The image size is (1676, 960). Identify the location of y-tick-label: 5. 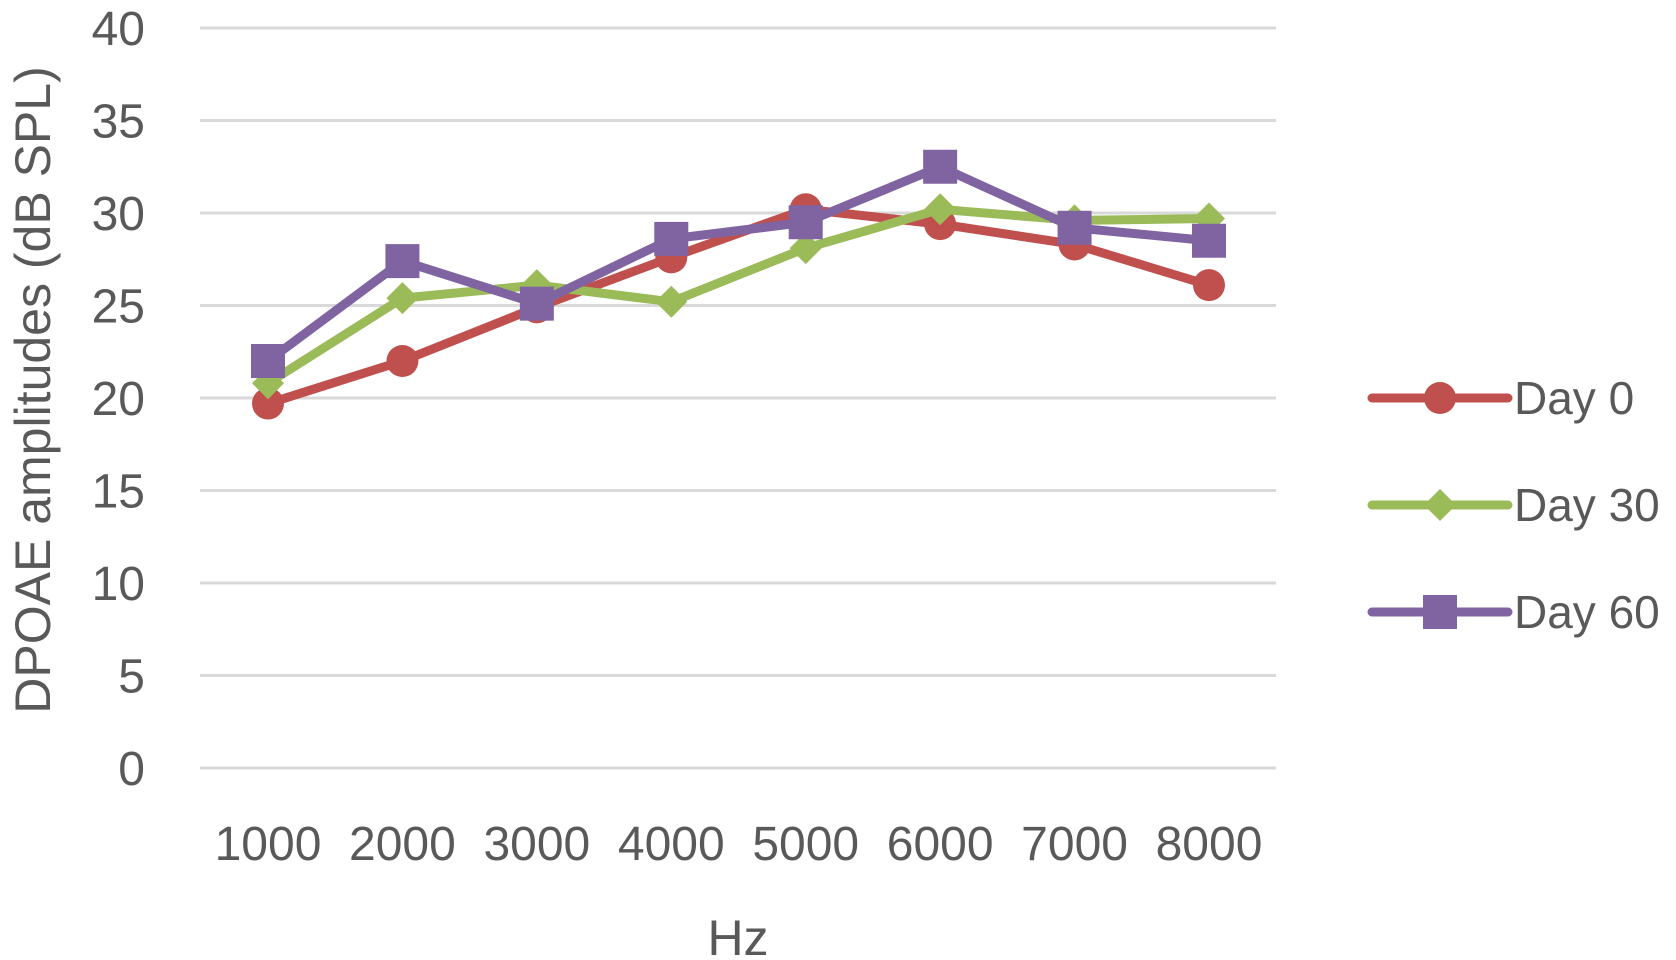
(131, 677).